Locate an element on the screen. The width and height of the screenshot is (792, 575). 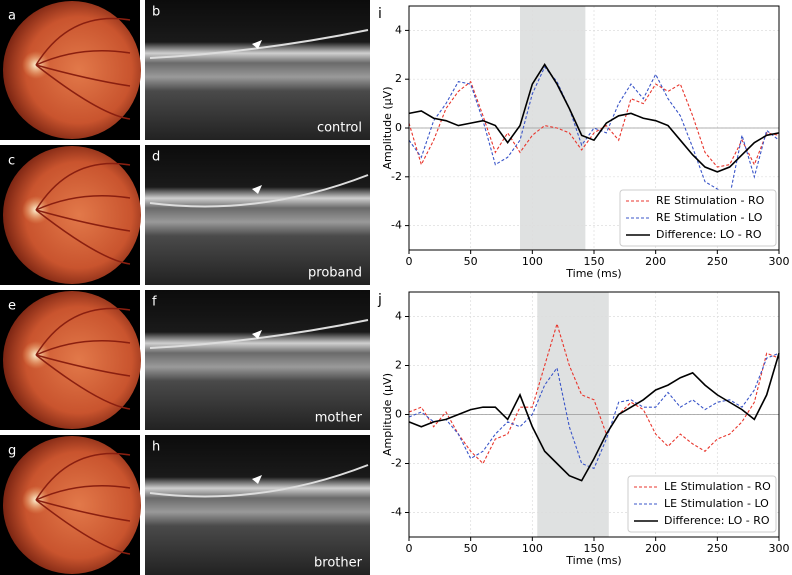
legend-label: RE Stimulation - RO is located at coordinates (710, 200).